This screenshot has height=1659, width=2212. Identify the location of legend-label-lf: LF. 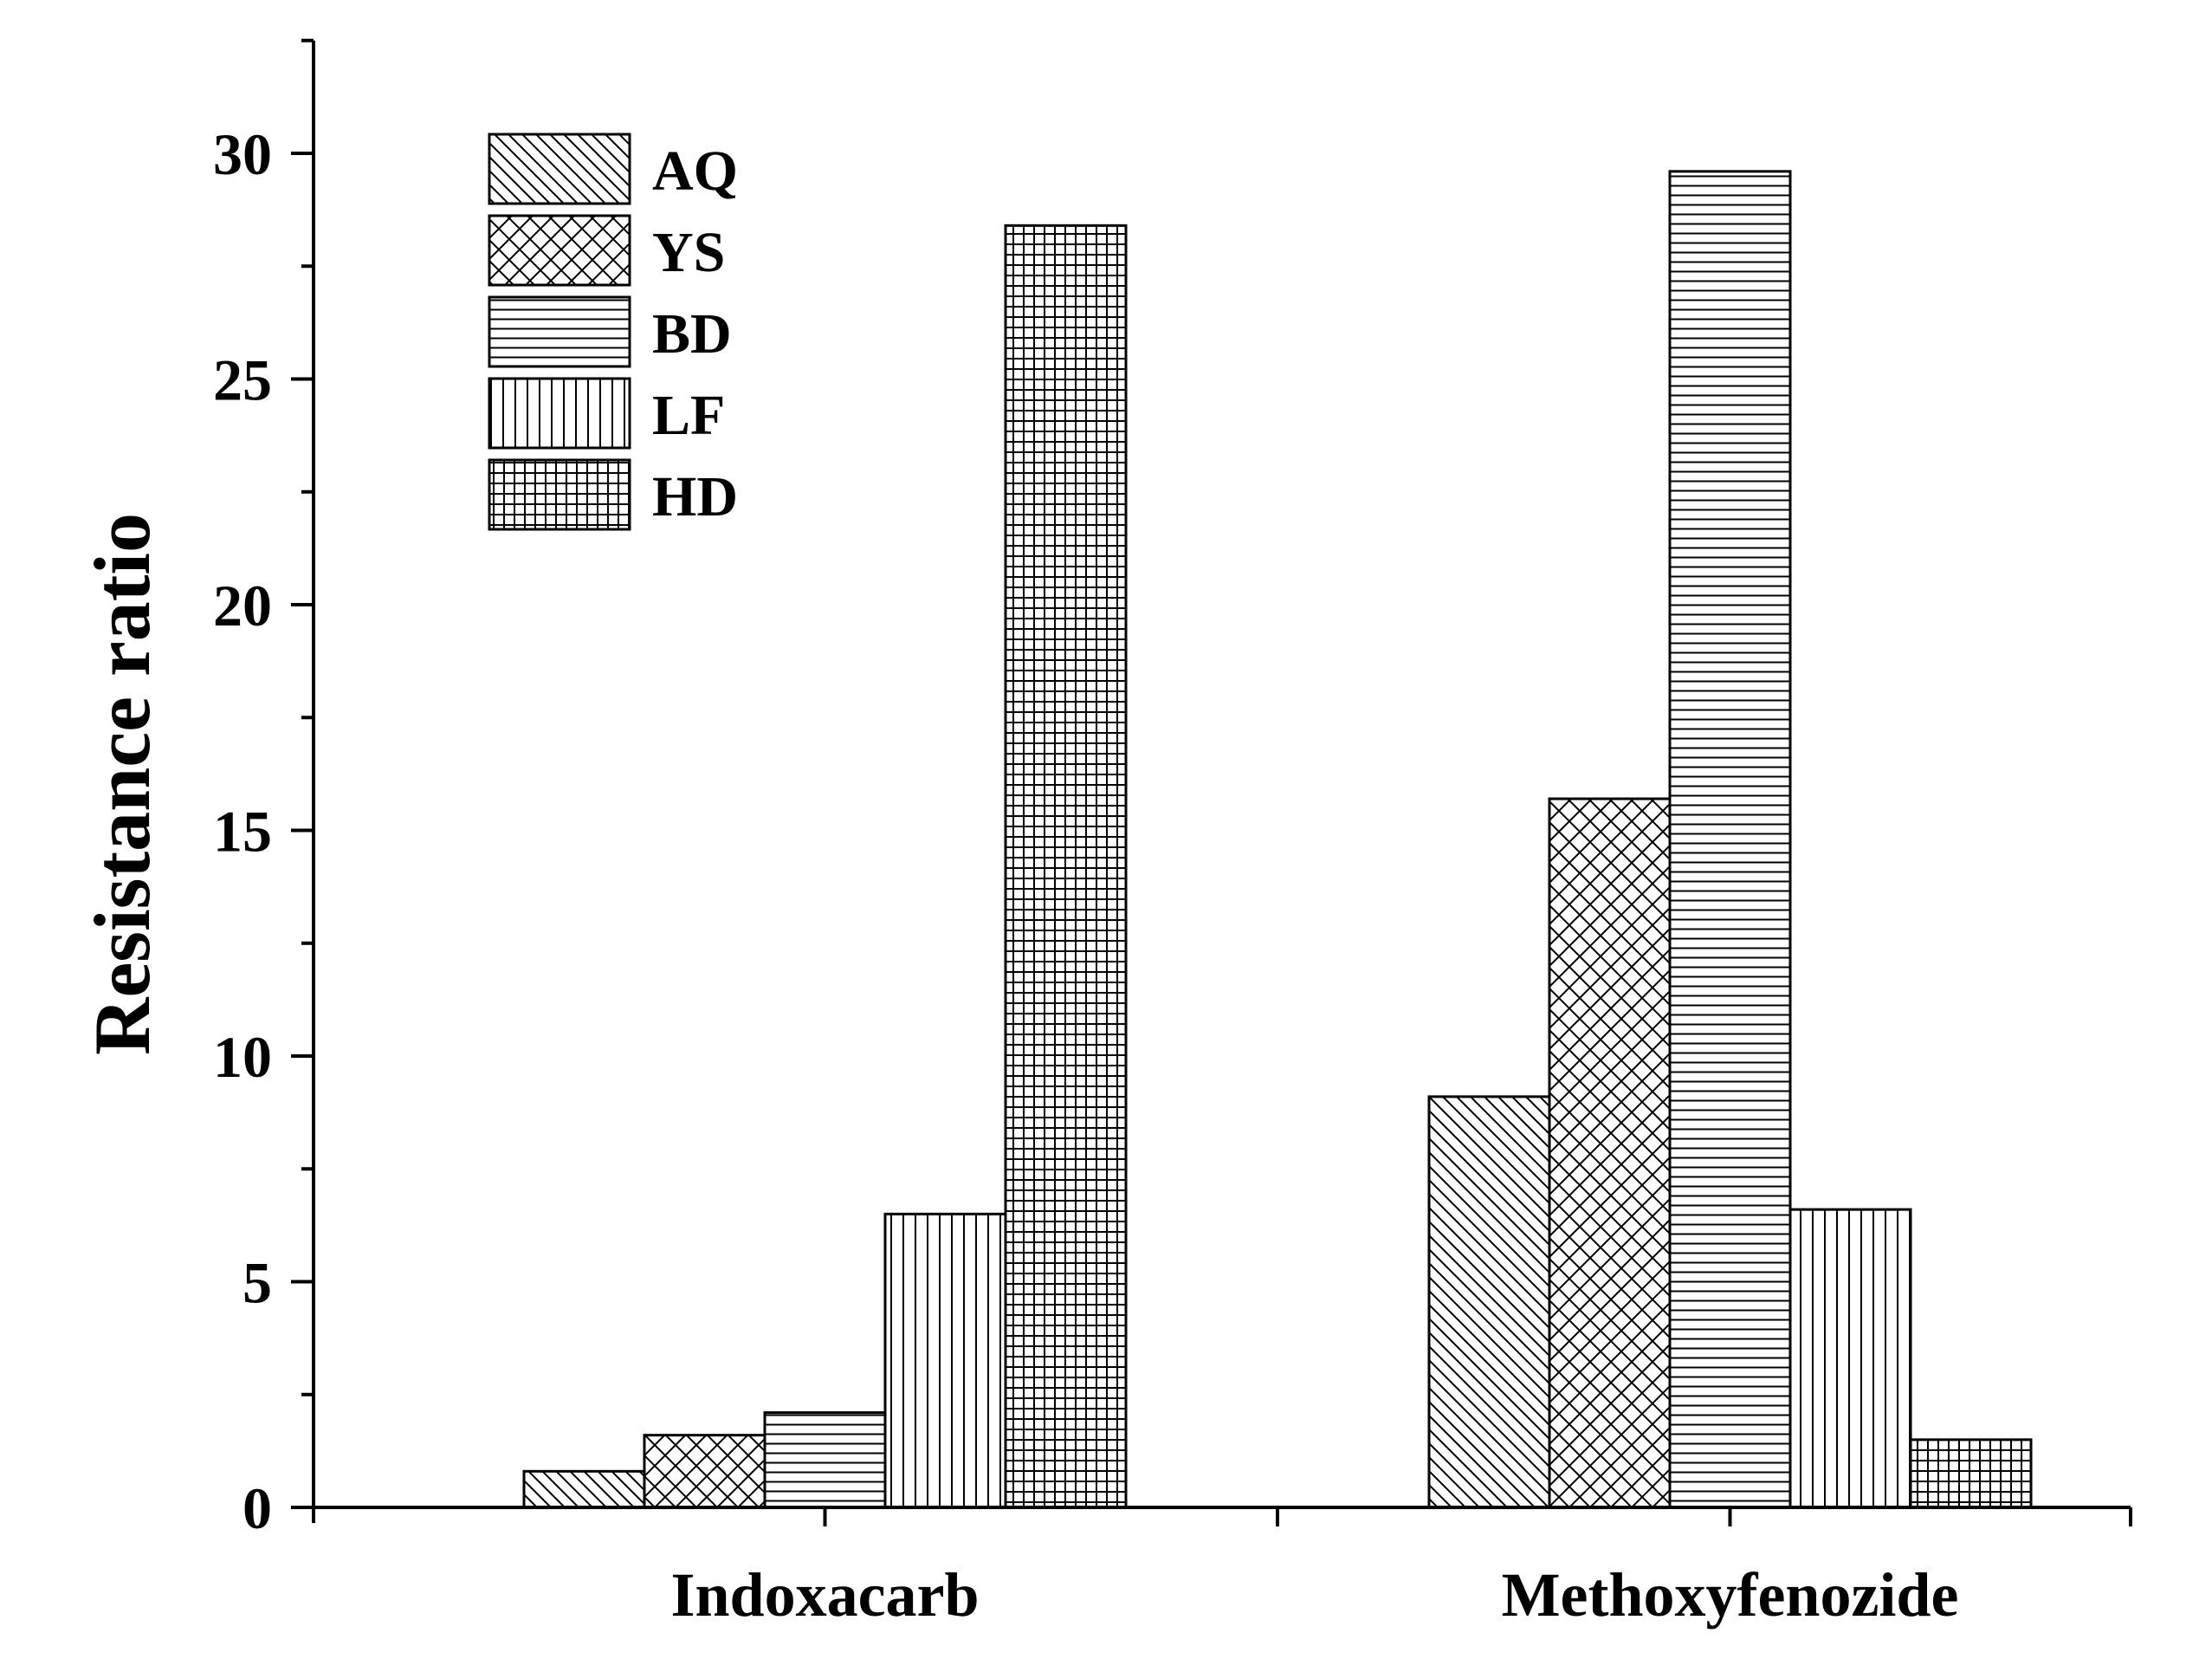
(688, 415).